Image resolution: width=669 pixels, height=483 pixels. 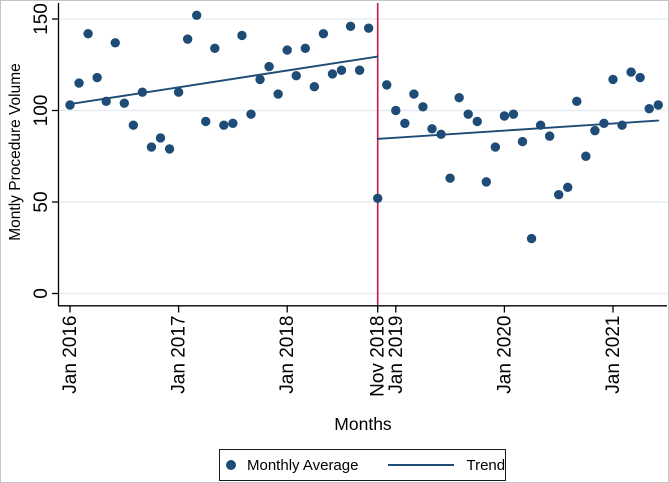 I want to click on pre-trend-line, so click(x=224, y=80).